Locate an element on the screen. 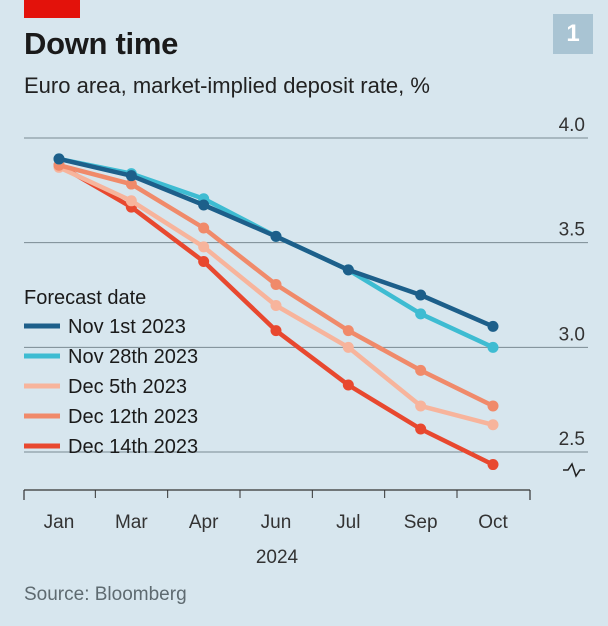 The image size is (608, 626). x-tick-label: Oct is located at coordinates (493, 522).